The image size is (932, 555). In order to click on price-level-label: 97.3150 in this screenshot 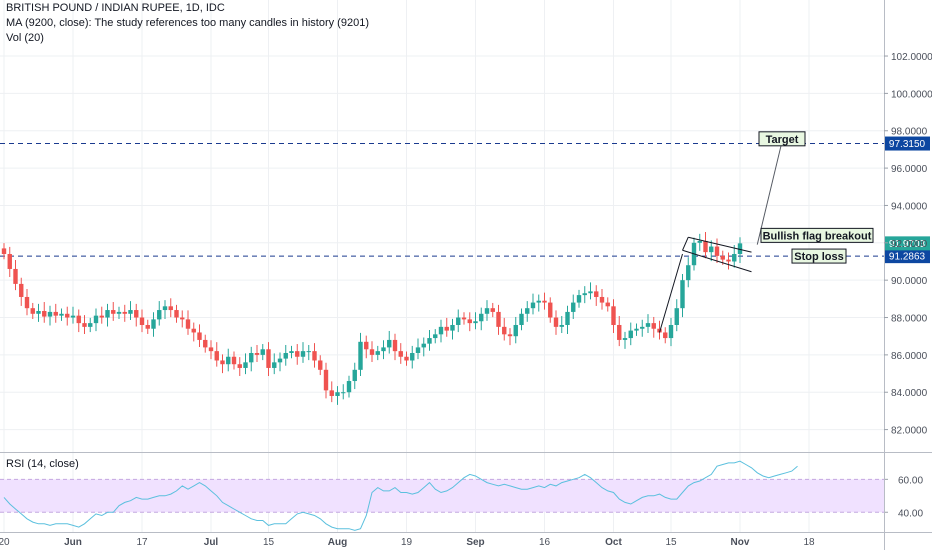, I will do `click(907, 144)`.